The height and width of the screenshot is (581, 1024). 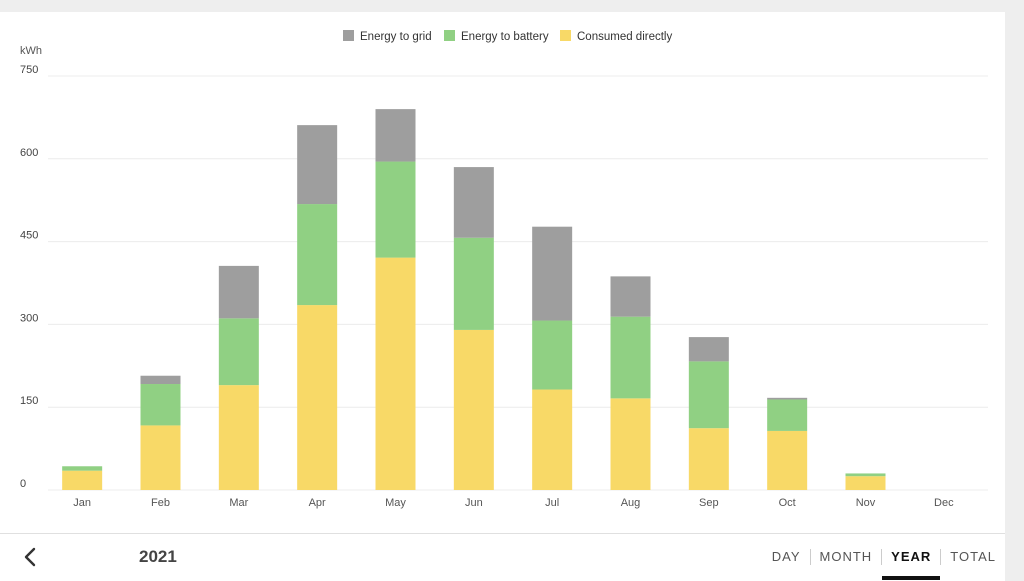 I want to click on footer-bar: 2021 DAY MONTH YEAR TOTAL, so click(x=502, y=557).